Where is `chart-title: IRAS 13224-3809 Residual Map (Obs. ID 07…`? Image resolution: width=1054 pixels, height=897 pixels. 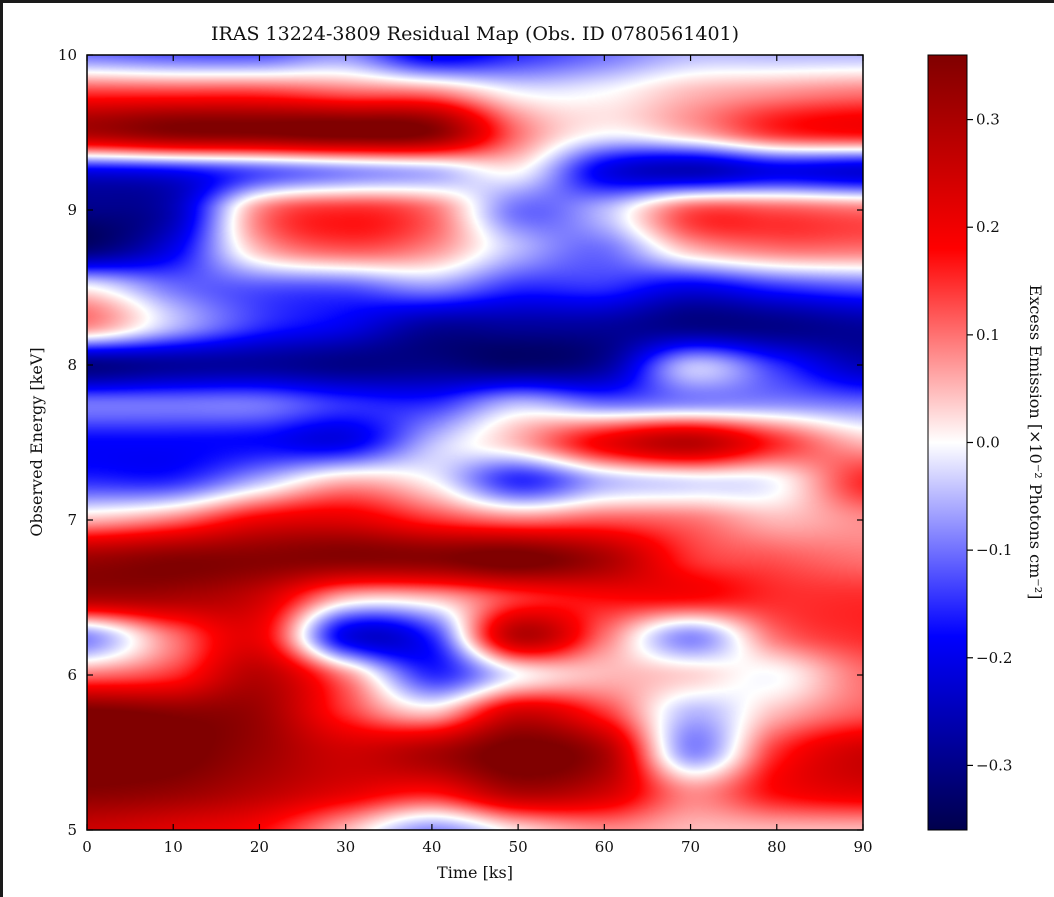
chart-title: IRAS 13224-3809 Residual Map (Obs. ID 07… is located at coordinates (475, 34).